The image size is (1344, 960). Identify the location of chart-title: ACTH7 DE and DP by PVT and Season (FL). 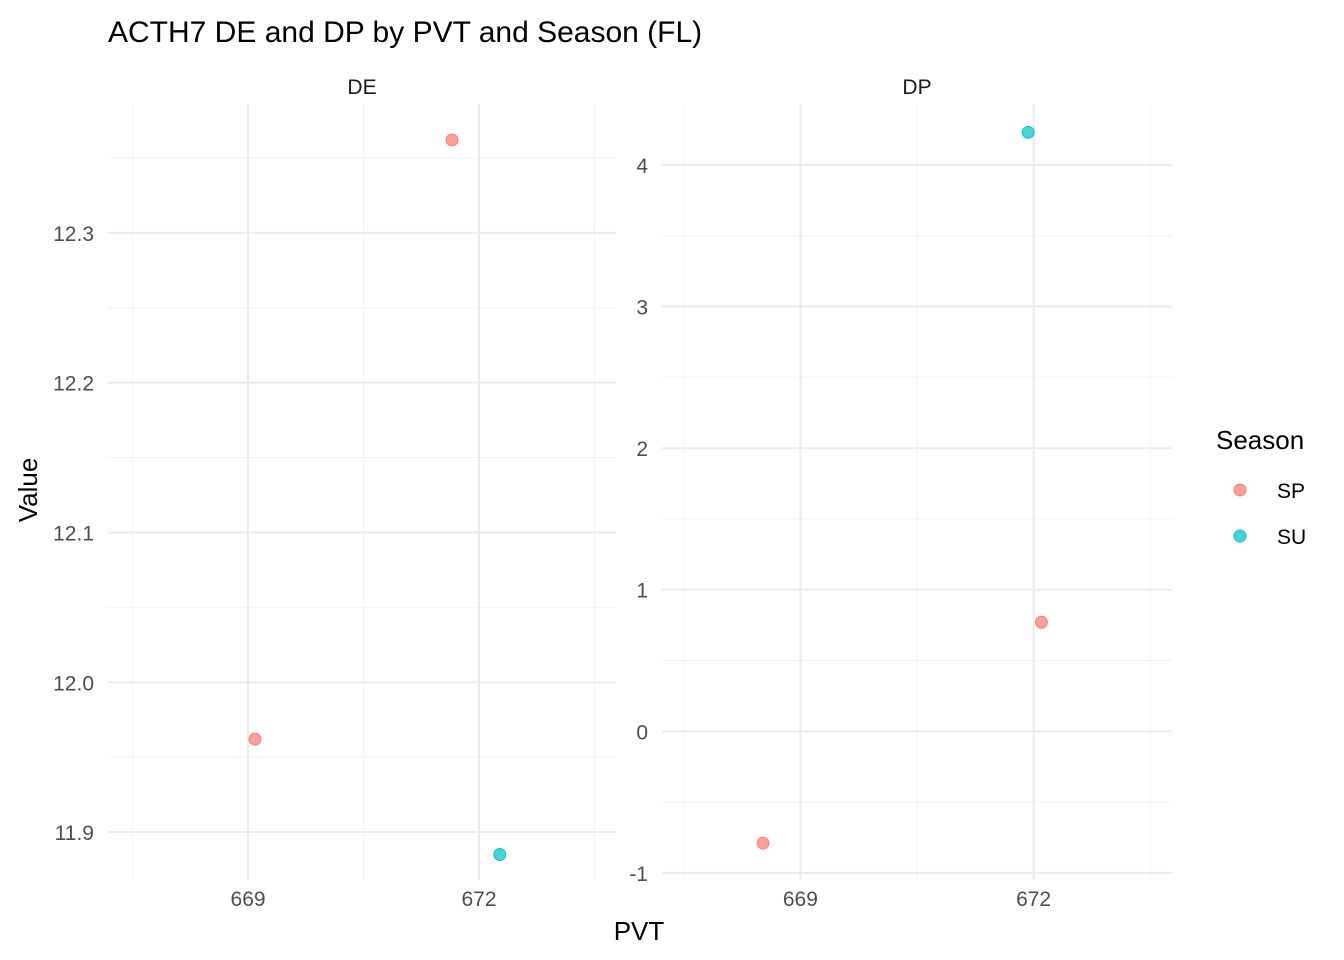
(405, 32).